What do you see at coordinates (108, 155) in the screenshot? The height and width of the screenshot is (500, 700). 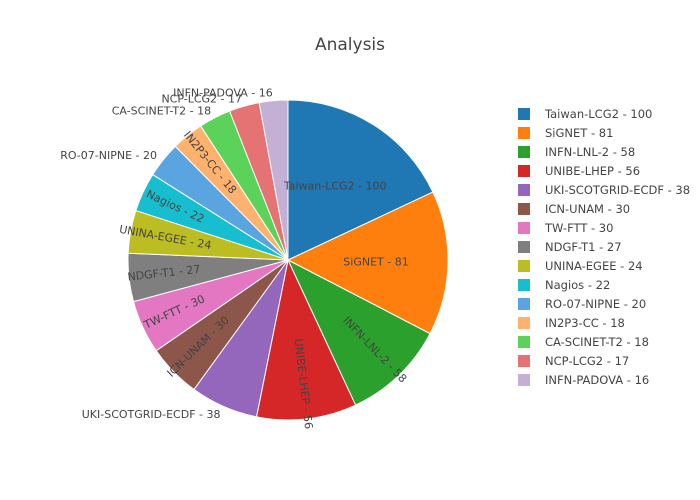 I see `slice-label: RO-07-NIPNE - 20` at bounding box center [108, 155].